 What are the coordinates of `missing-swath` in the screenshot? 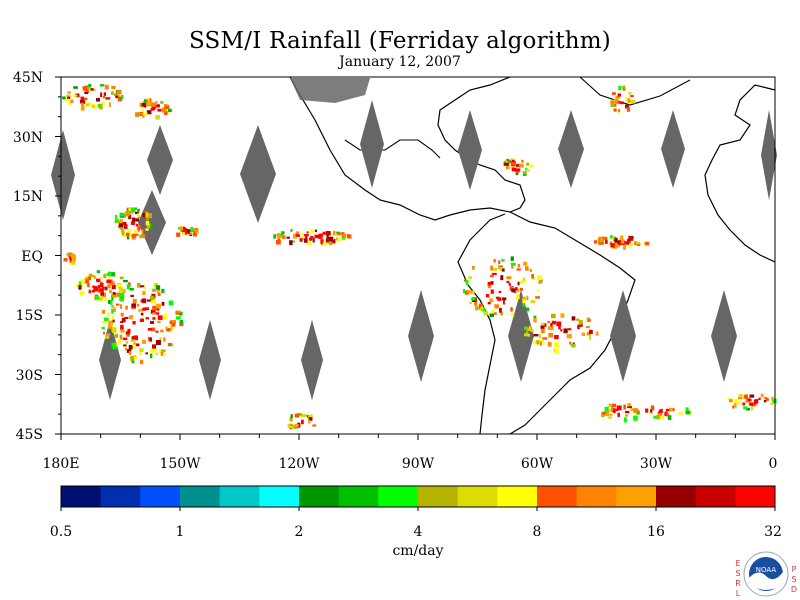 It's located at (571, 149).